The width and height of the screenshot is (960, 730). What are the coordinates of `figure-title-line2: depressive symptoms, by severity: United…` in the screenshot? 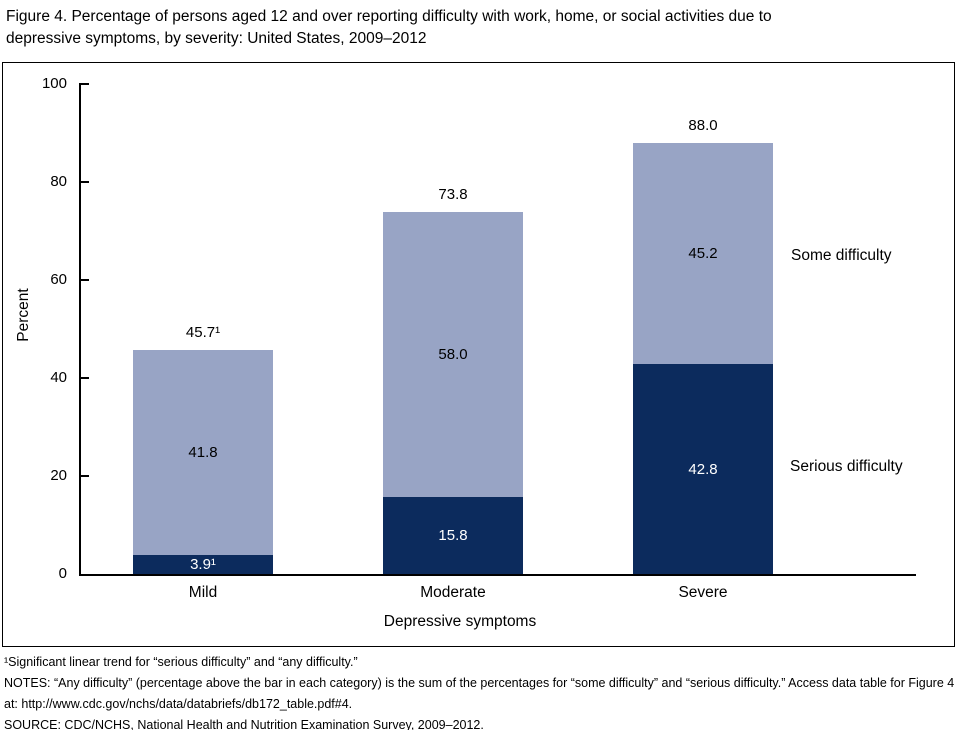 It's located at (216, 38).